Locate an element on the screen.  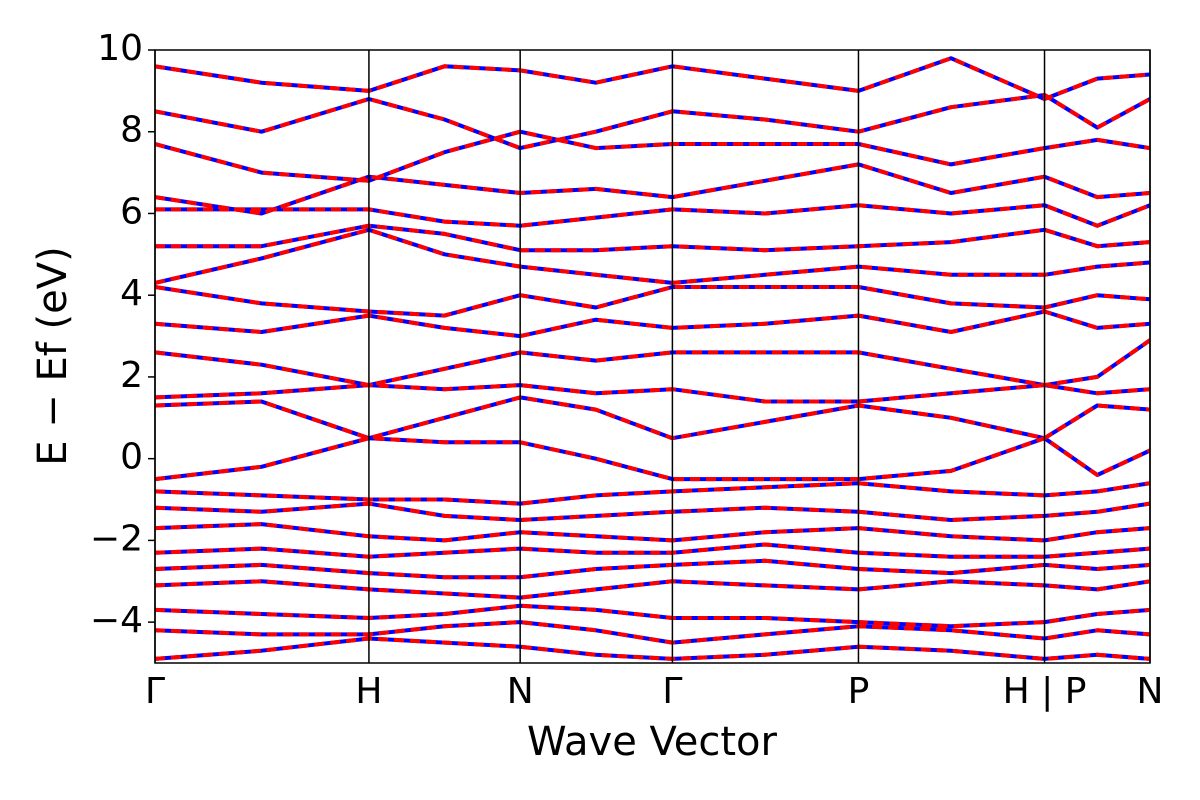
x-axis-label: Wave Vector is located at coordinates (652, 742).